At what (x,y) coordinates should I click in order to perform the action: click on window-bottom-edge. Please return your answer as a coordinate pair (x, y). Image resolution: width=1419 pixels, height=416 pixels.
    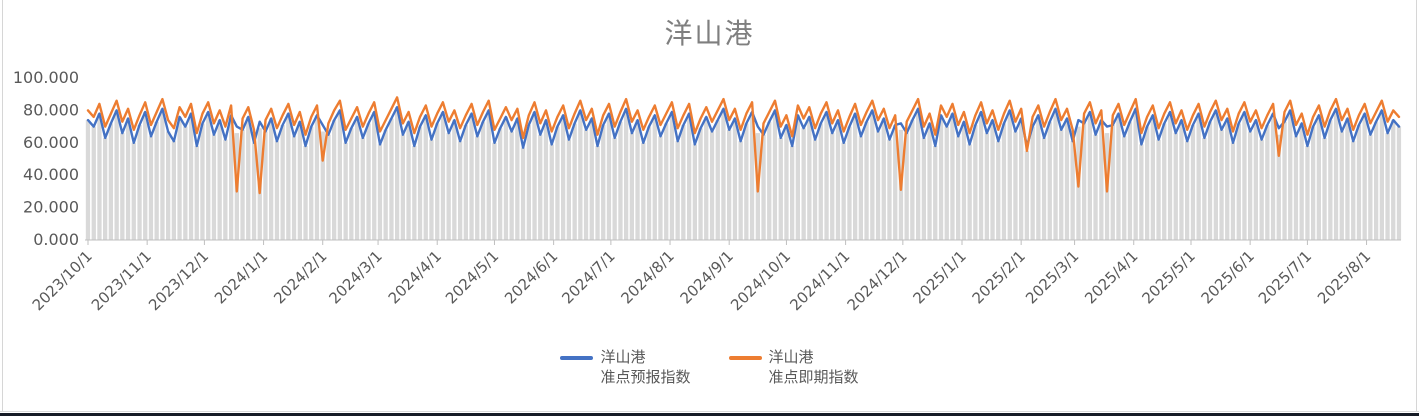
    Looking at the image, I should click on (709, 414).